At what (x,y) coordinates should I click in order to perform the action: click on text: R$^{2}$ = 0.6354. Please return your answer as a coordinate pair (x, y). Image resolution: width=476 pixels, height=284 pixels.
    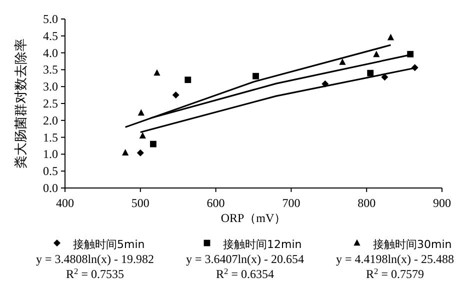
    Looking at the image, I should click on (245, 273).